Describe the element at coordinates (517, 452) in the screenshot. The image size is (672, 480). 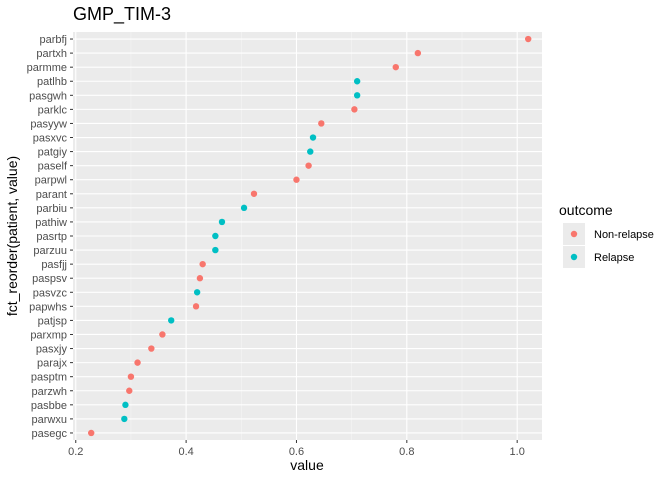
I see `x-tick-label: 1.0` at that location.